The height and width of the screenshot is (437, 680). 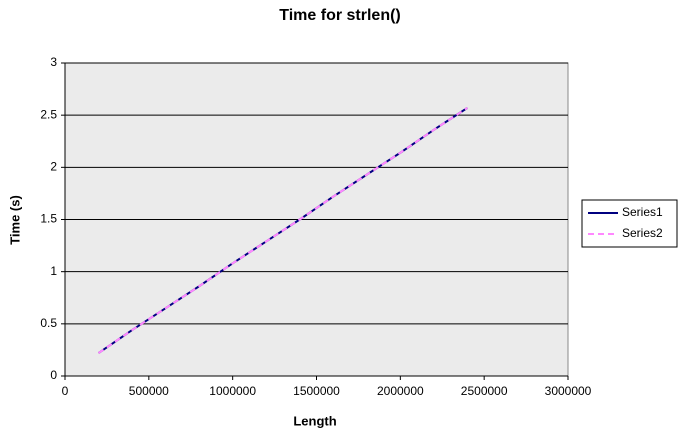 What do you see at coordinates (53, 271) in the screenshot?
I see `y-tick-label: 1` at bounding box center [53, 271].